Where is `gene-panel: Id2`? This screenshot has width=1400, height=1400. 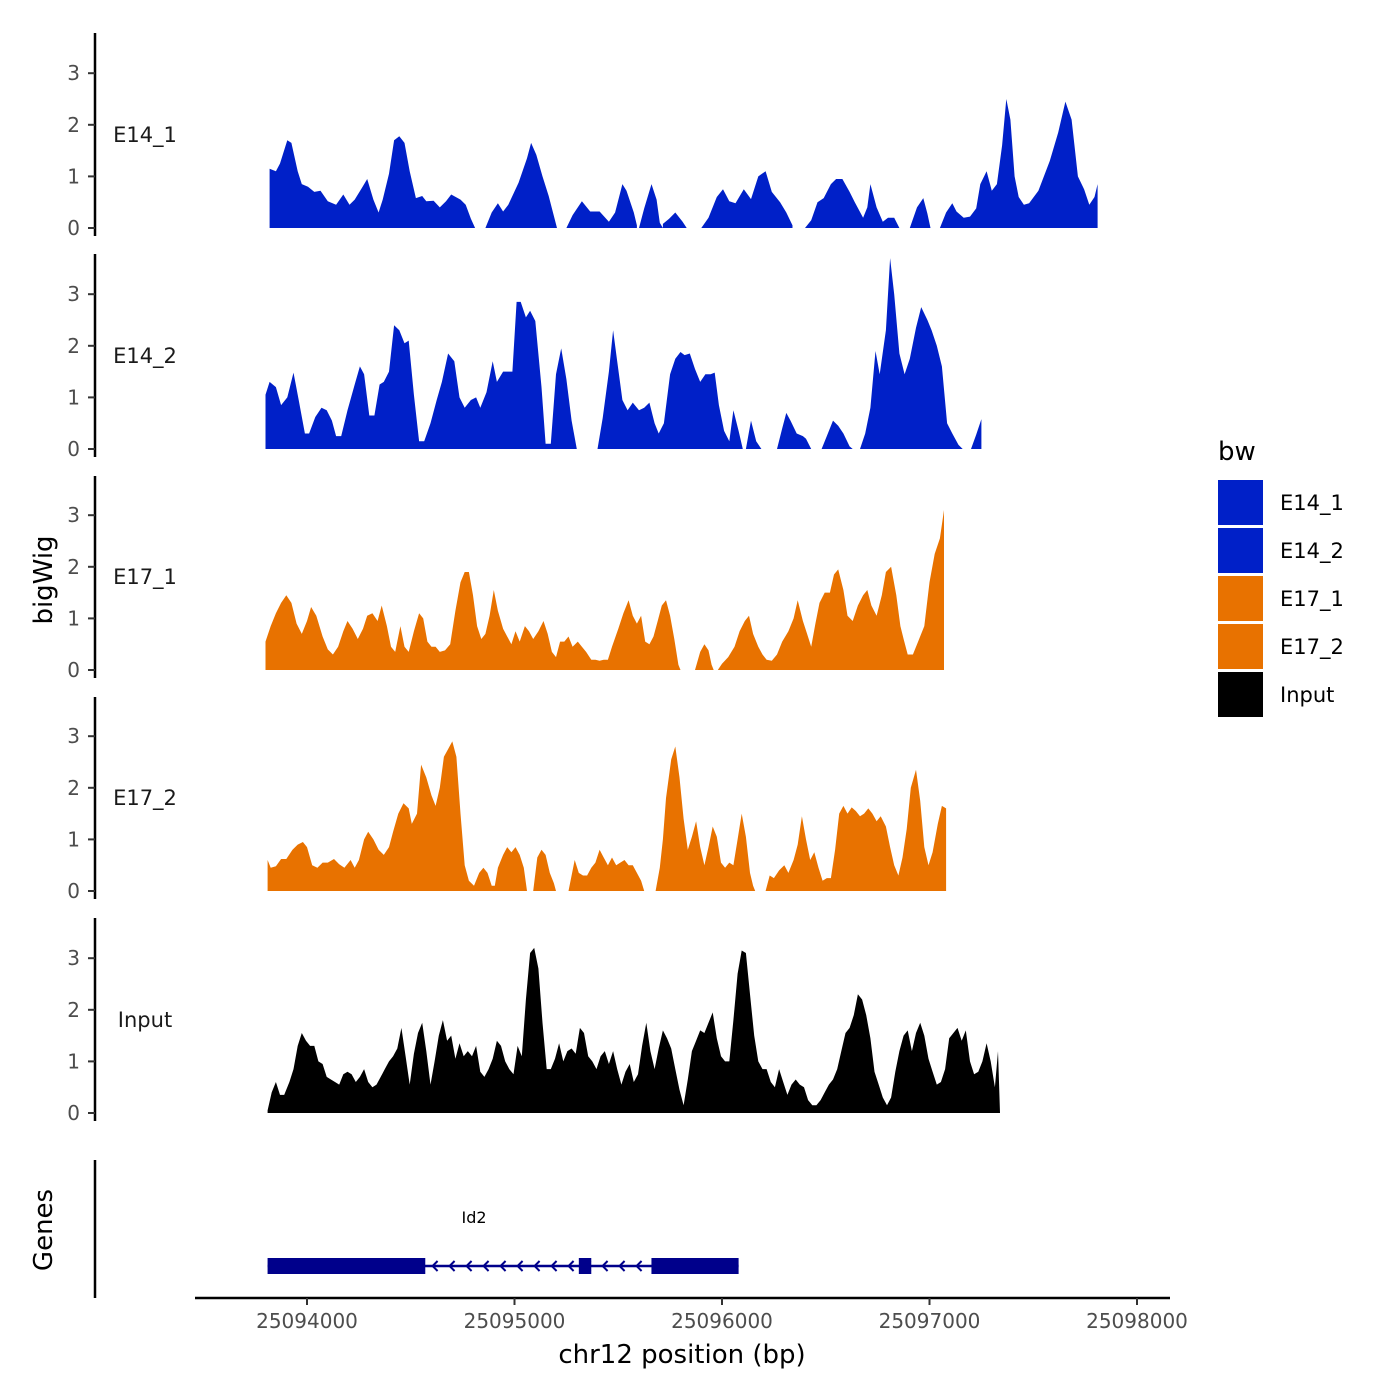
gene-panel: Id2 is located at coordinates (416, 1229).